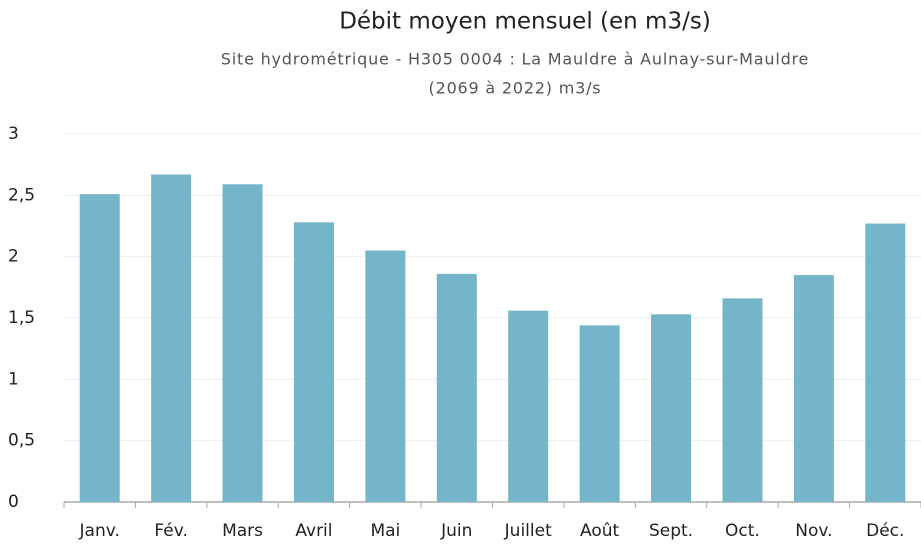 This screenshot has height=545, width=921. I want to click on y-tick-label: 2,5, so click(21, 195).